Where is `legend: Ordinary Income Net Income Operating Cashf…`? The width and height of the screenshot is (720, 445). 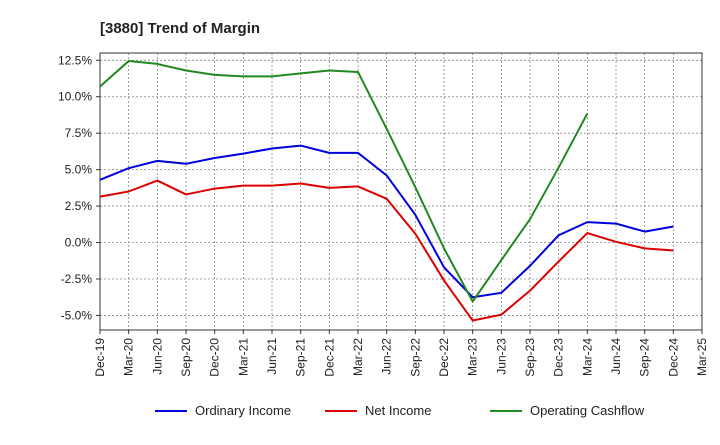
legend: Ordinary Income Net Income Operating Cashf… is located at coordinates (400, 410).